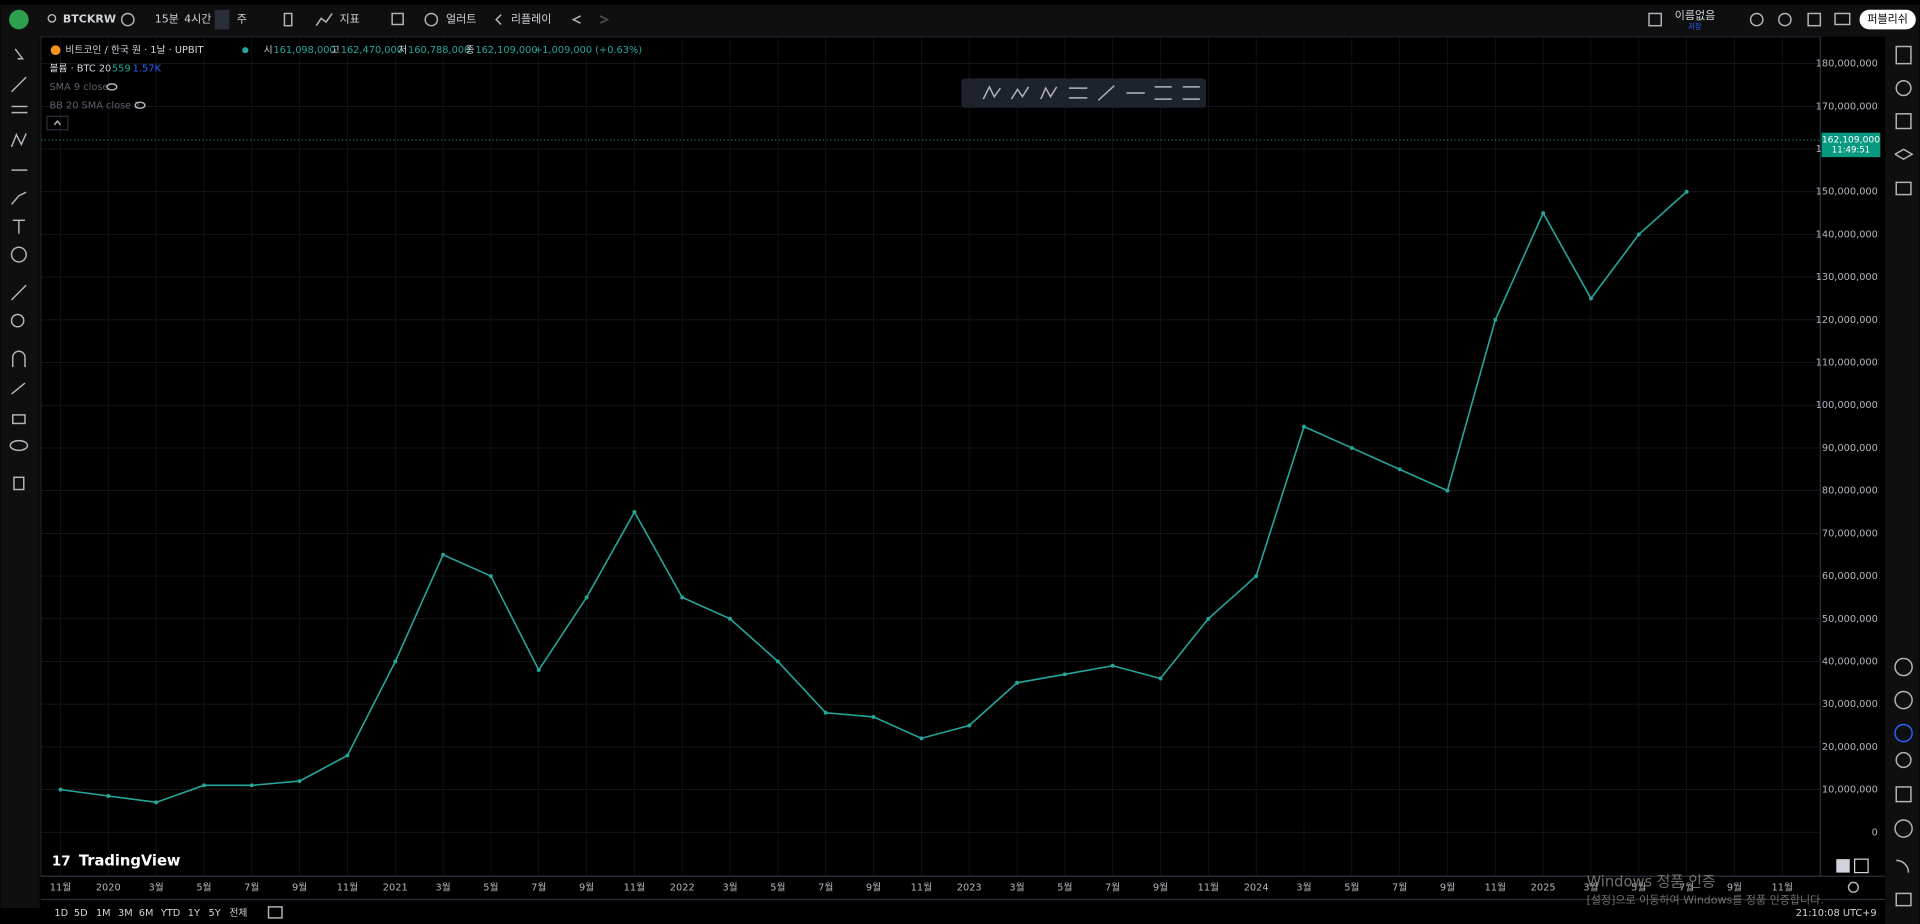  I want to click on watchlist, so click(1903, 55).